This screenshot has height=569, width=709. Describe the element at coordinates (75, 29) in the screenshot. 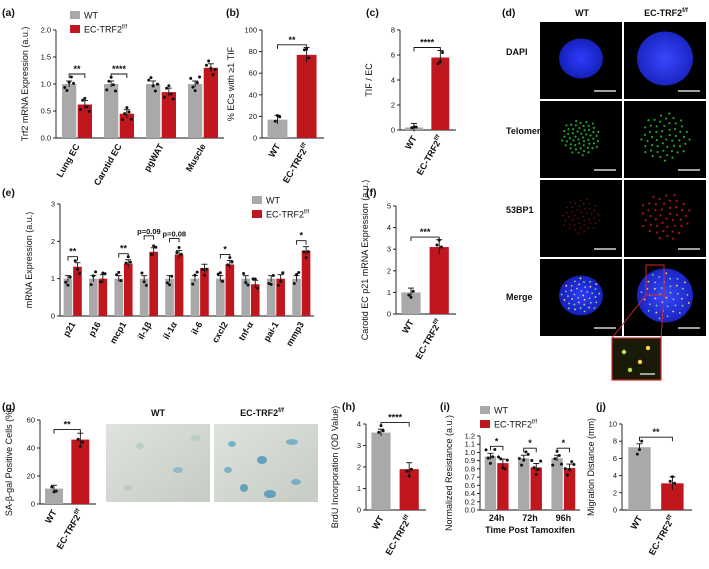

I see `legend-swatch-ko` at that location.